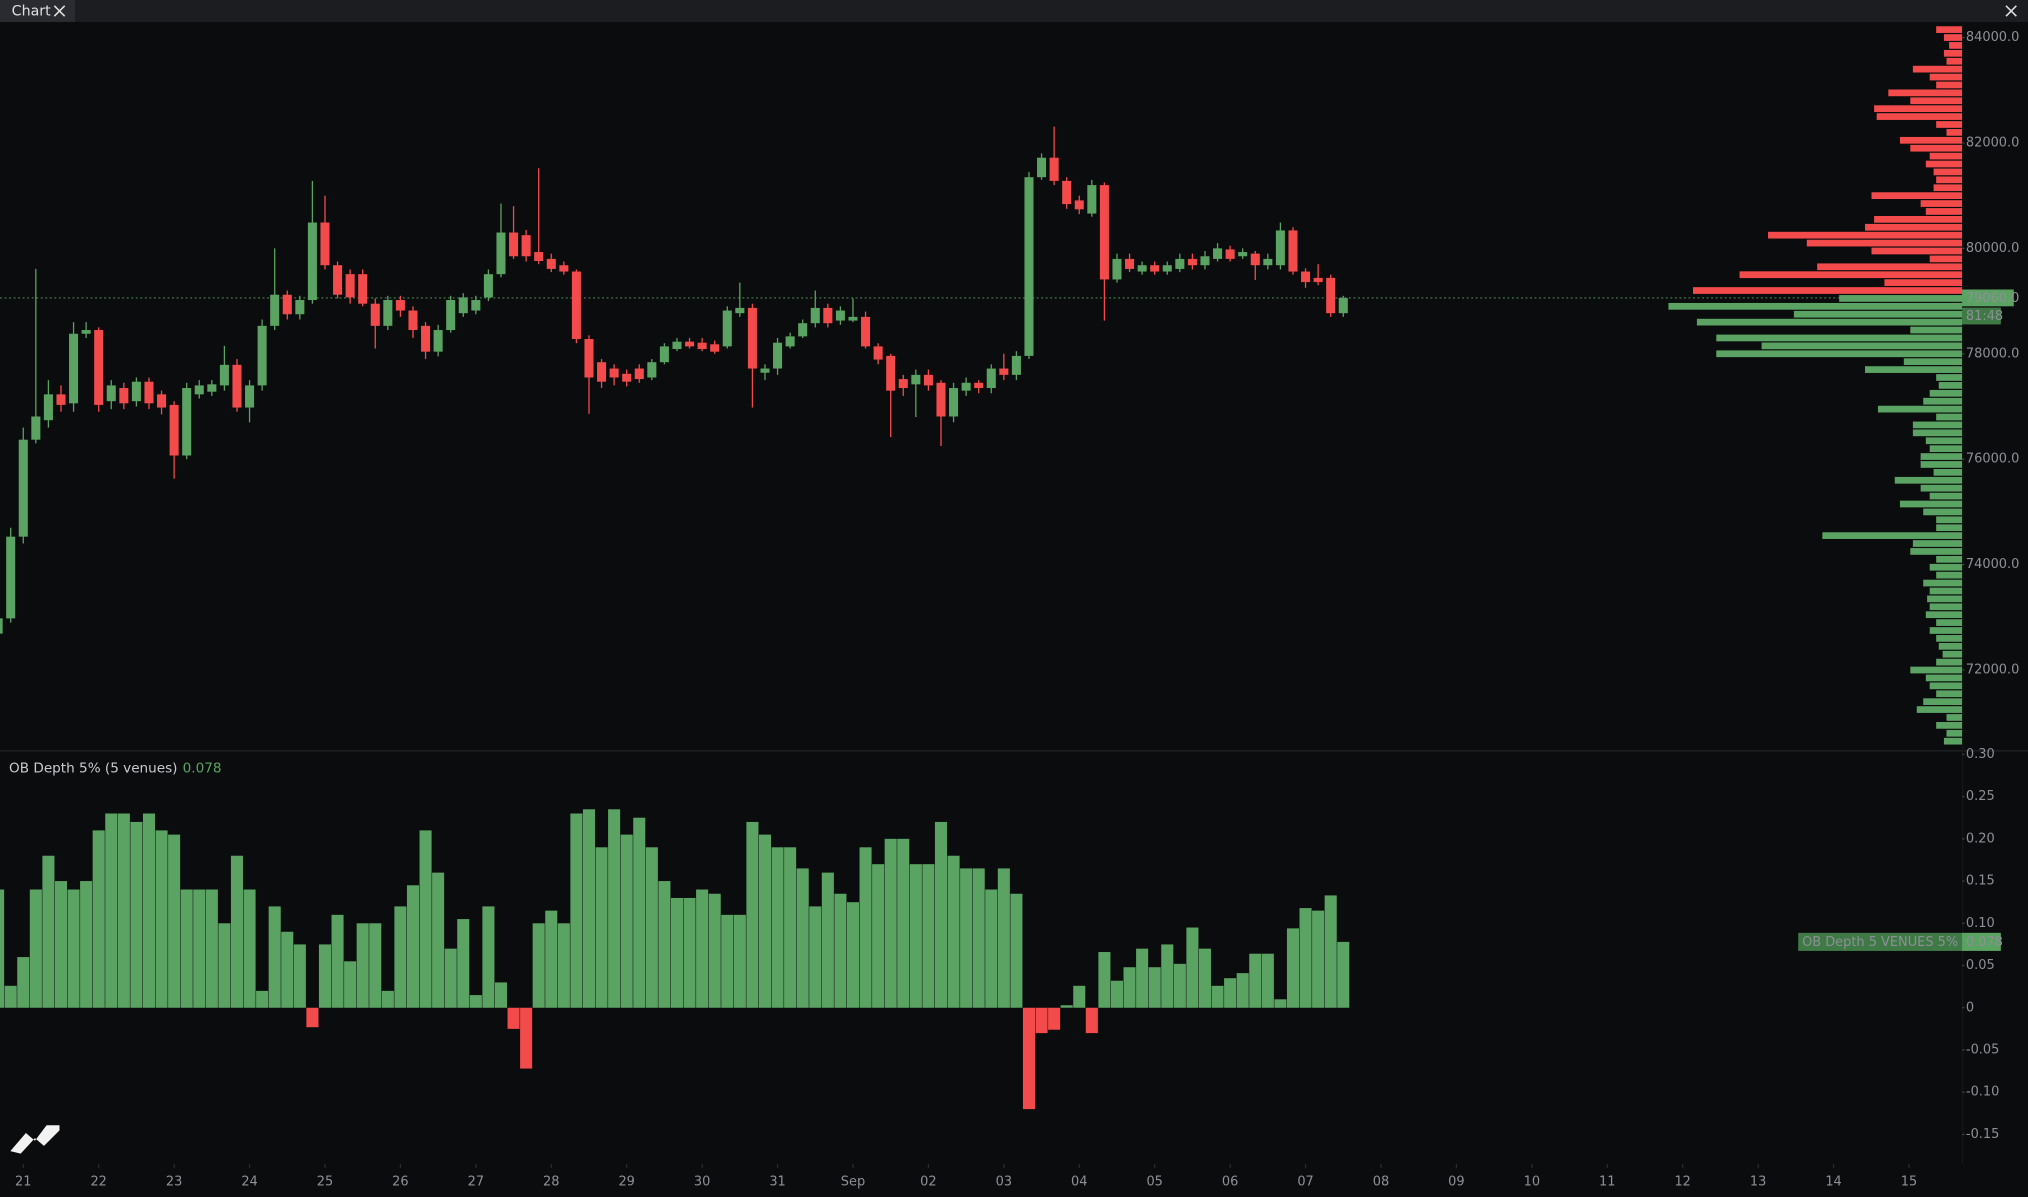  I want to click on y-tick-label: 74000.0, so click(1992, 564).